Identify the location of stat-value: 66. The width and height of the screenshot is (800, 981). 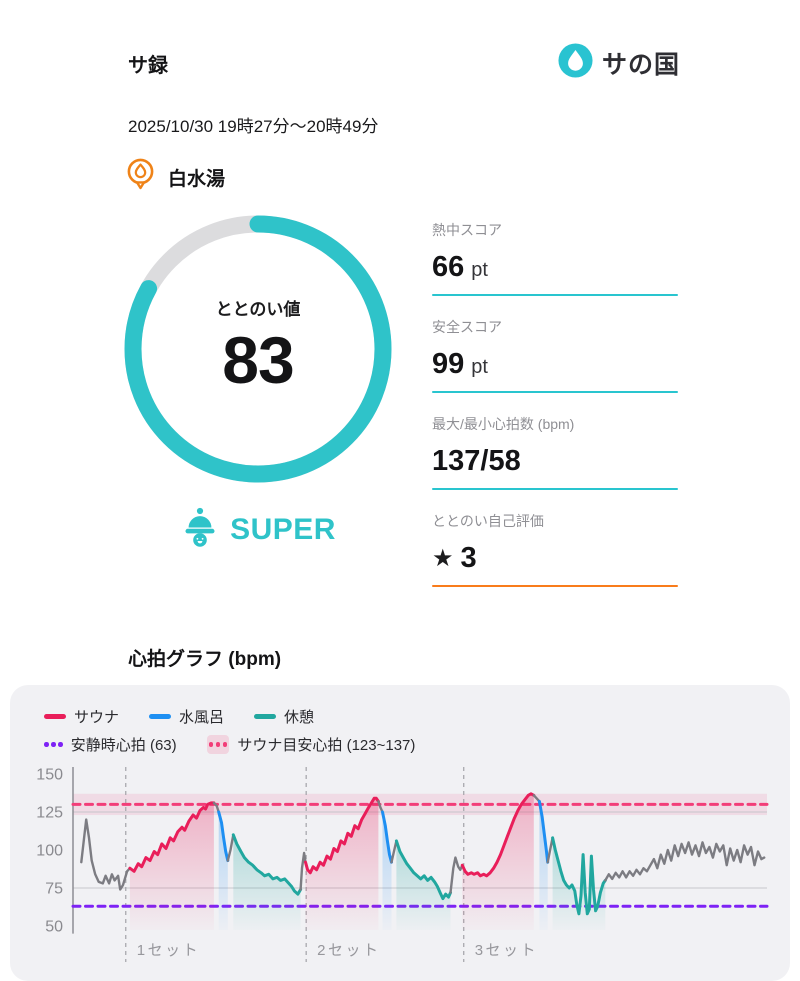
(448, 267).